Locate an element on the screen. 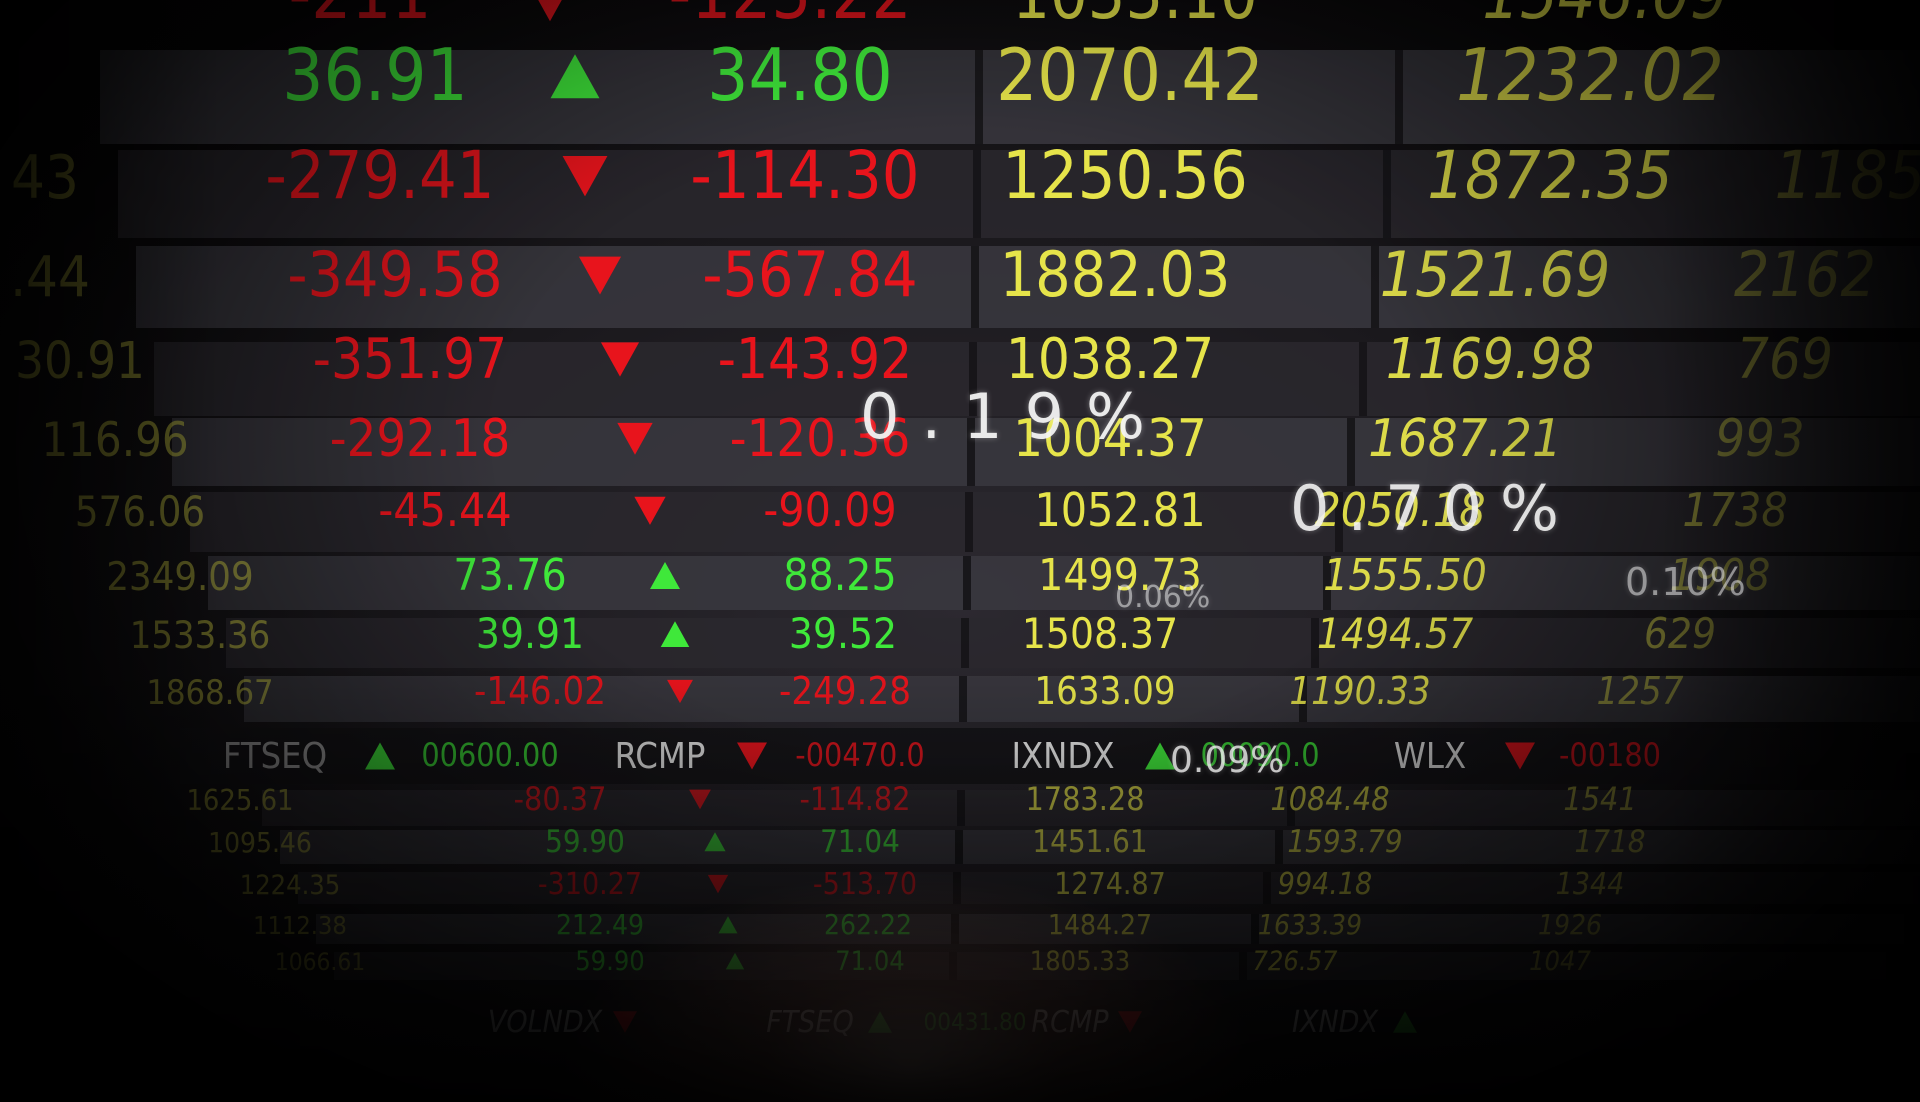 This screenshot has height=1102, width=1920. overlay-percent-5: 0.09% is located at coordinates (1227, 760).